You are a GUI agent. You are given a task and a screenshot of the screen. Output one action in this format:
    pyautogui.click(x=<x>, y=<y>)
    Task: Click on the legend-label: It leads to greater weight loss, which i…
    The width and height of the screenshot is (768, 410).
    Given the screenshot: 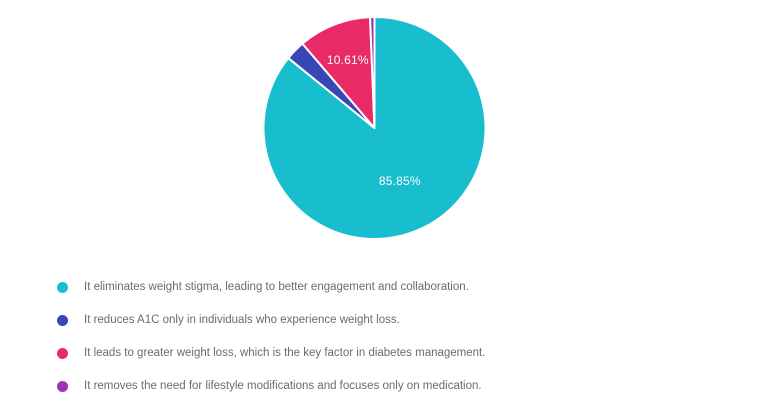 What is the action you would take?
    pyautogui.click(x=285, y=353)
    